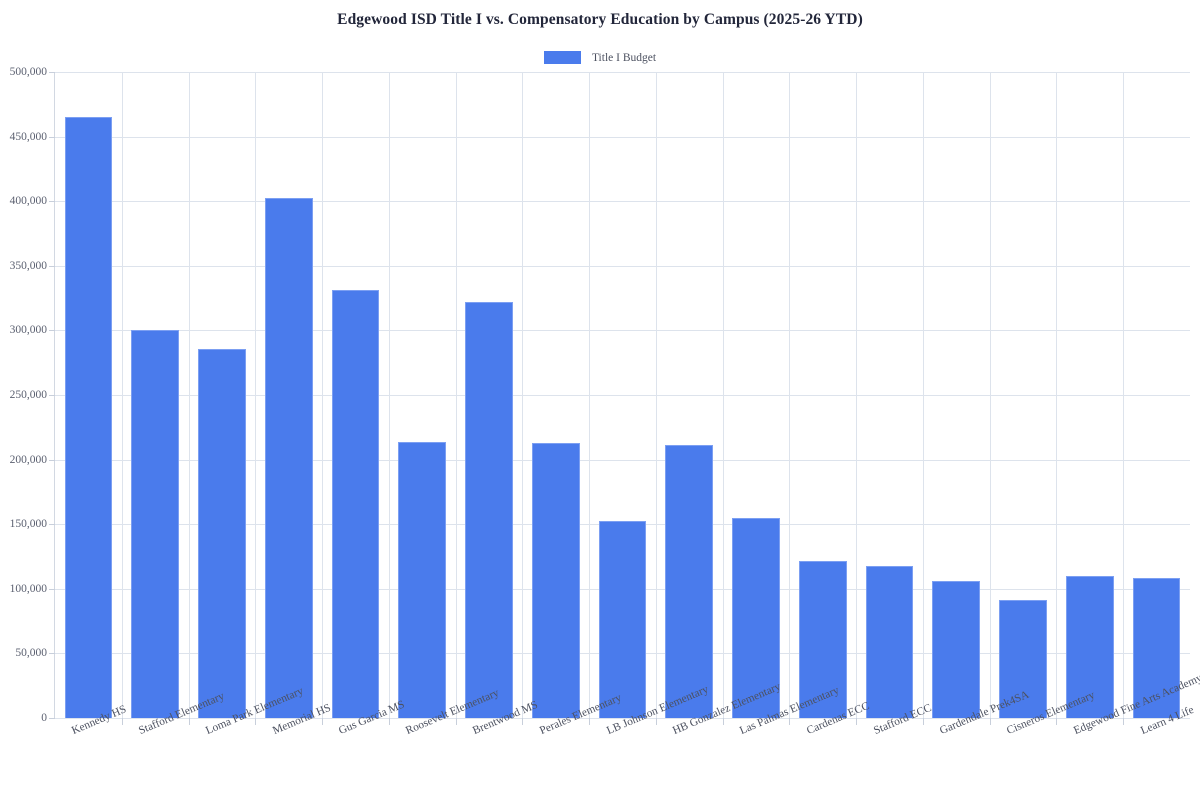 This screenshot has height=800, width=1200. Describe the element at coordinates (28, 588) in the screenshot. I see `y-axis-tick-label: 100,000` at that location.